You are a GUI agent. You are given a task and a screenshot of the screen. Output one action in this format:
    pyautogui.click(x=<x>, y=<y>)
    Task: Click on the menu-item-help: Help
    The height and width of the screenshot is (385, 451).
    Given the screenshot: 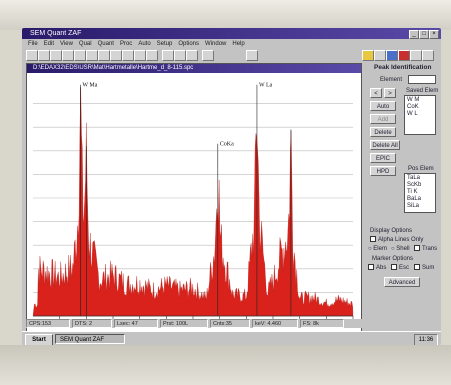 What is the action you would take?
    pyautogui.click(x=238, y=44)
    